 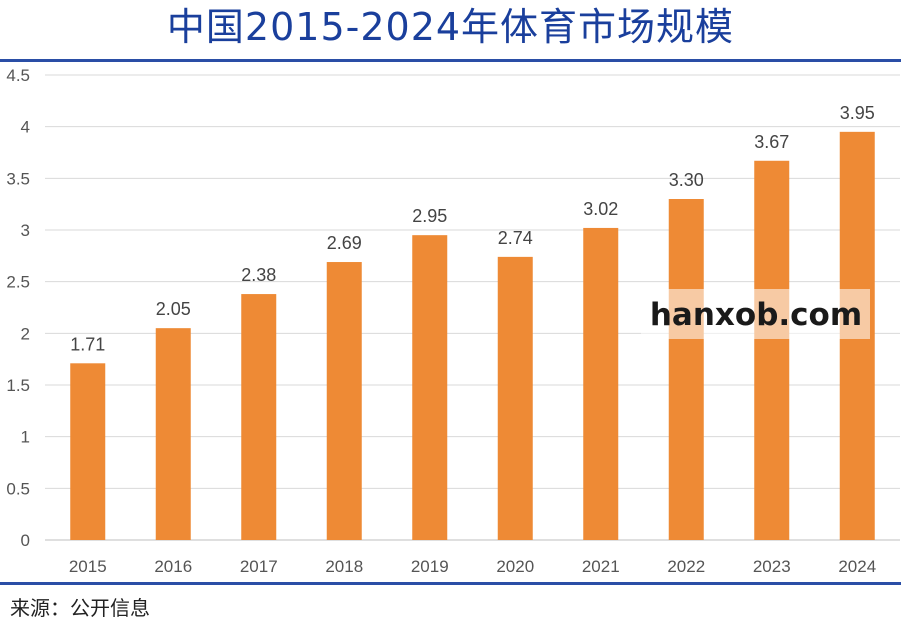 What do you see at coordinates (429, 216) in the screenshot?
I see `data-label: 2.95` at bounding box center [429, 216].